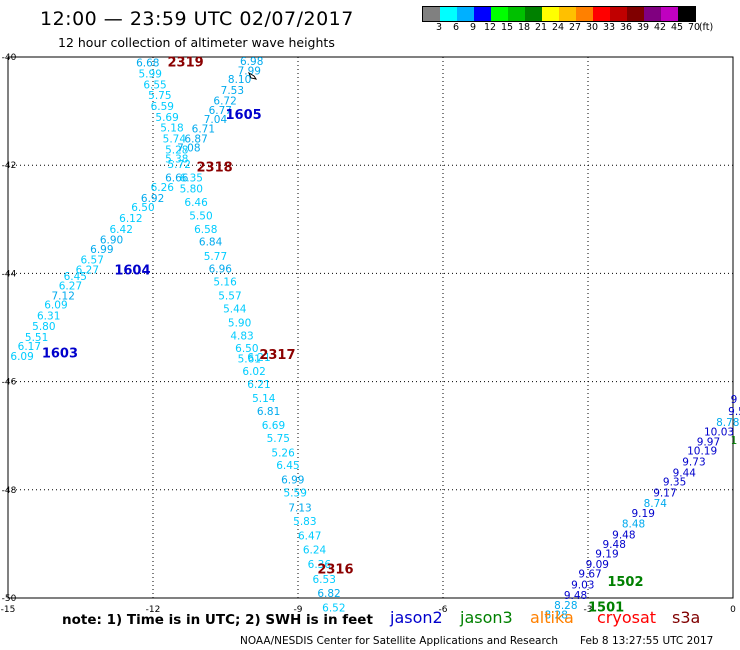  What do you see at coordinates (694, 27) in the screenshot?
I see `legend-tick-label: 70` at bounding box center [694, 27].